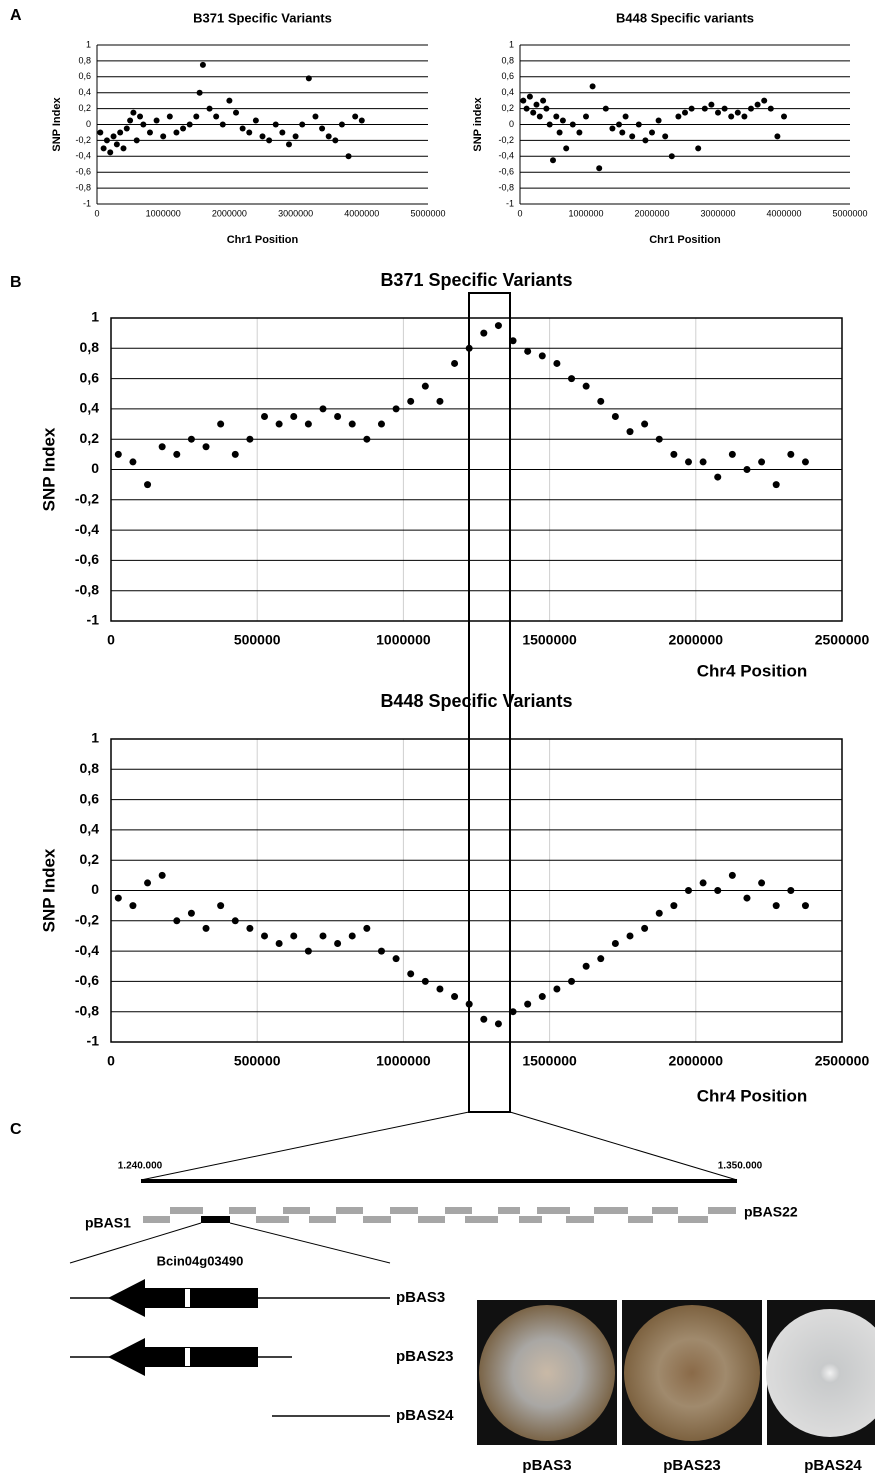  I want to click on panel-label: B, so click(16, 282).